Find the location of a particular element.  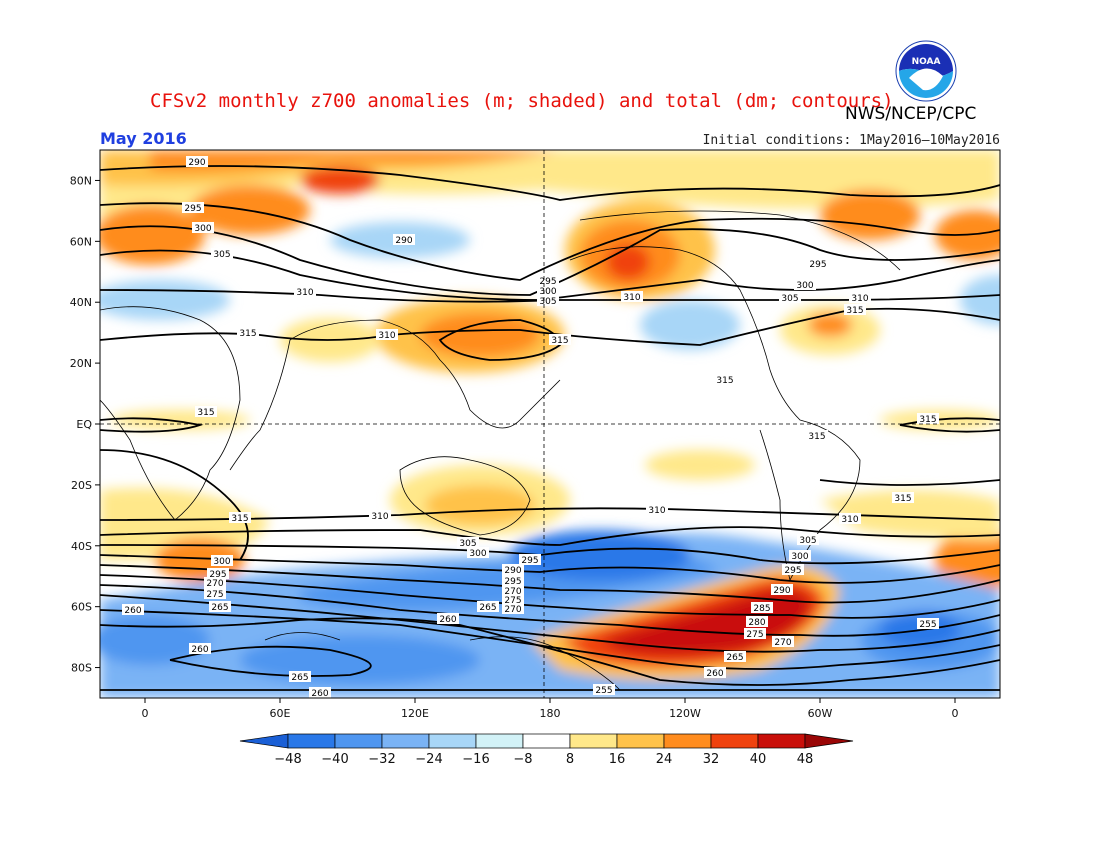

lat-tick-label: 20S is located at coordinates (81, 485).